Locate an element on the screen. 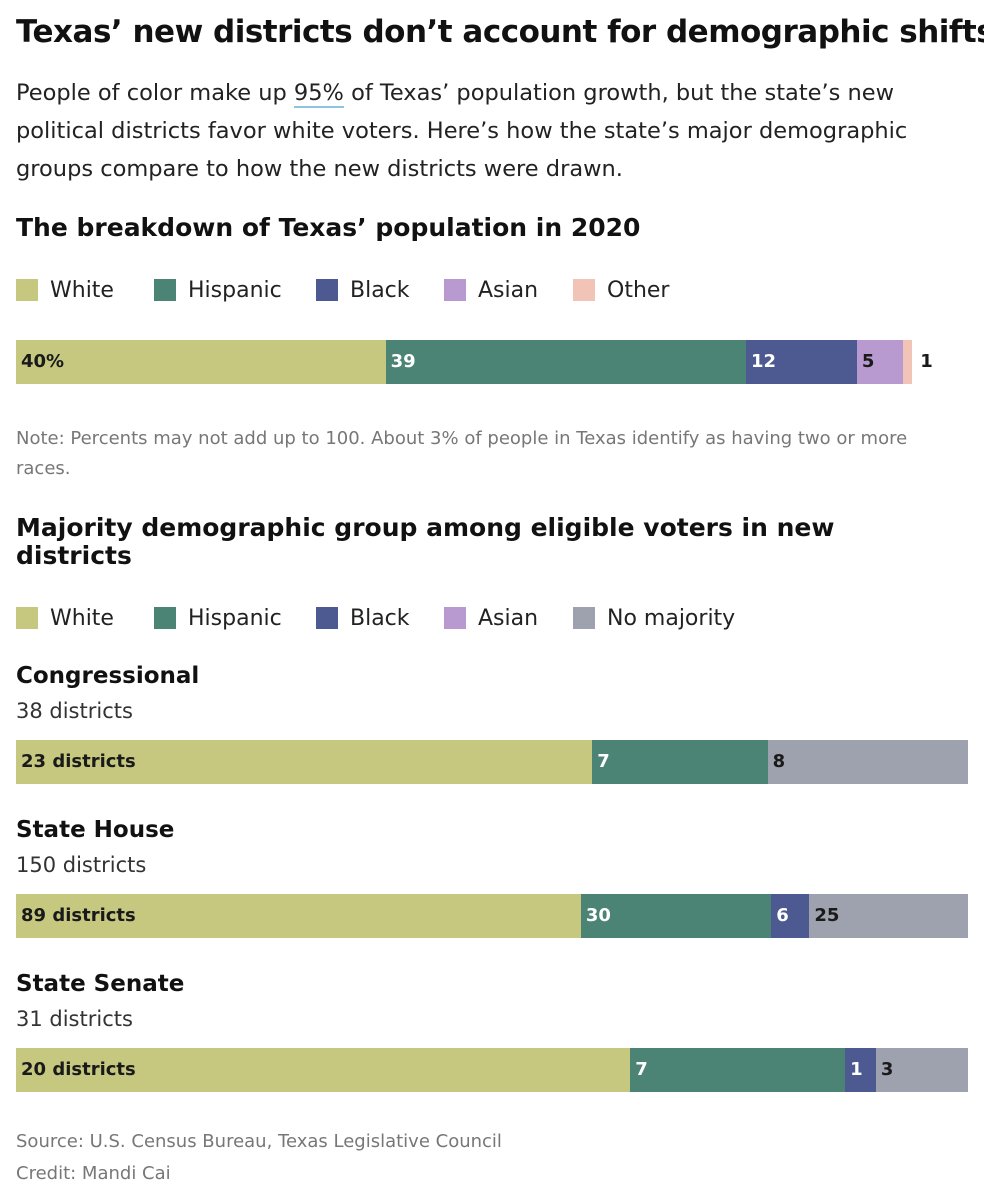 The width and height of the screenshot is (984, 1198). districts-legend-item-white: White is located at coordinates (65, 618).